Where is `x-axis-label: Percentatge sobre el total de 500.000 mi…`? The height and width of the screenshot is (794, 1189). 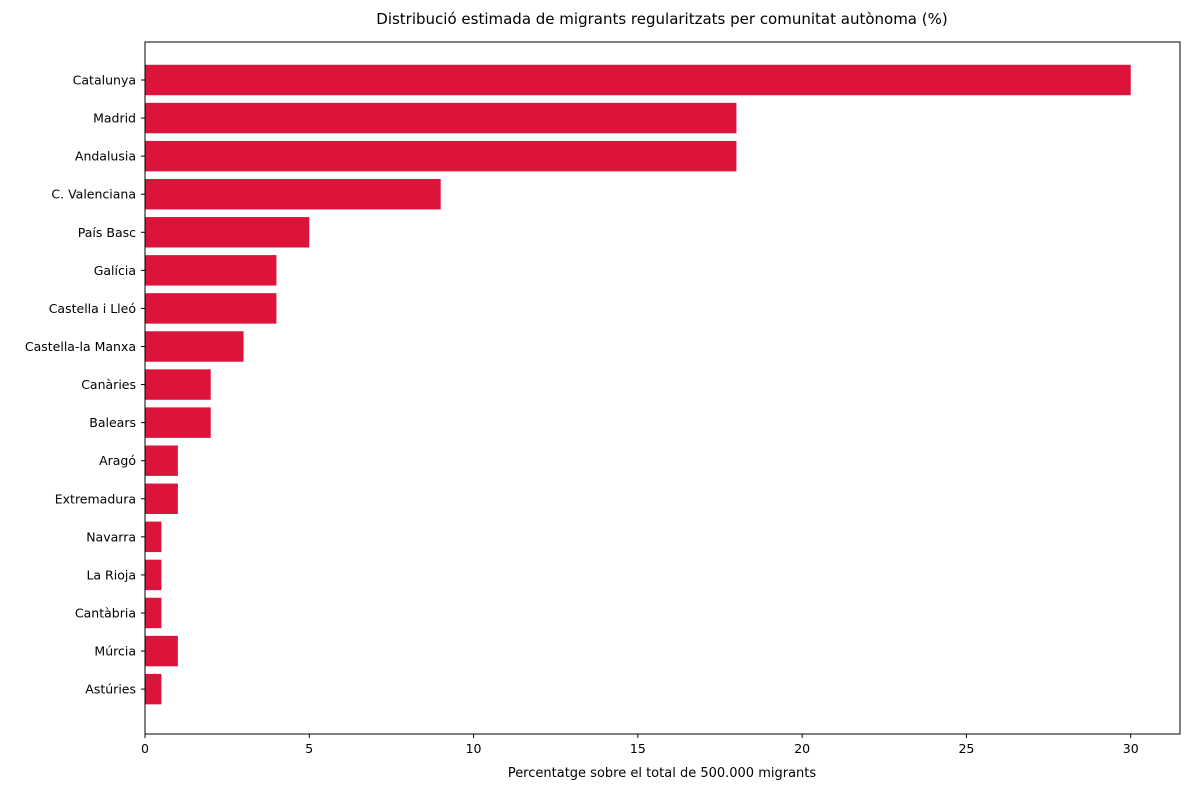
x-axis-label: Percentatge sobre el total de 500.000 mi… is located at coordinates (662, 773).